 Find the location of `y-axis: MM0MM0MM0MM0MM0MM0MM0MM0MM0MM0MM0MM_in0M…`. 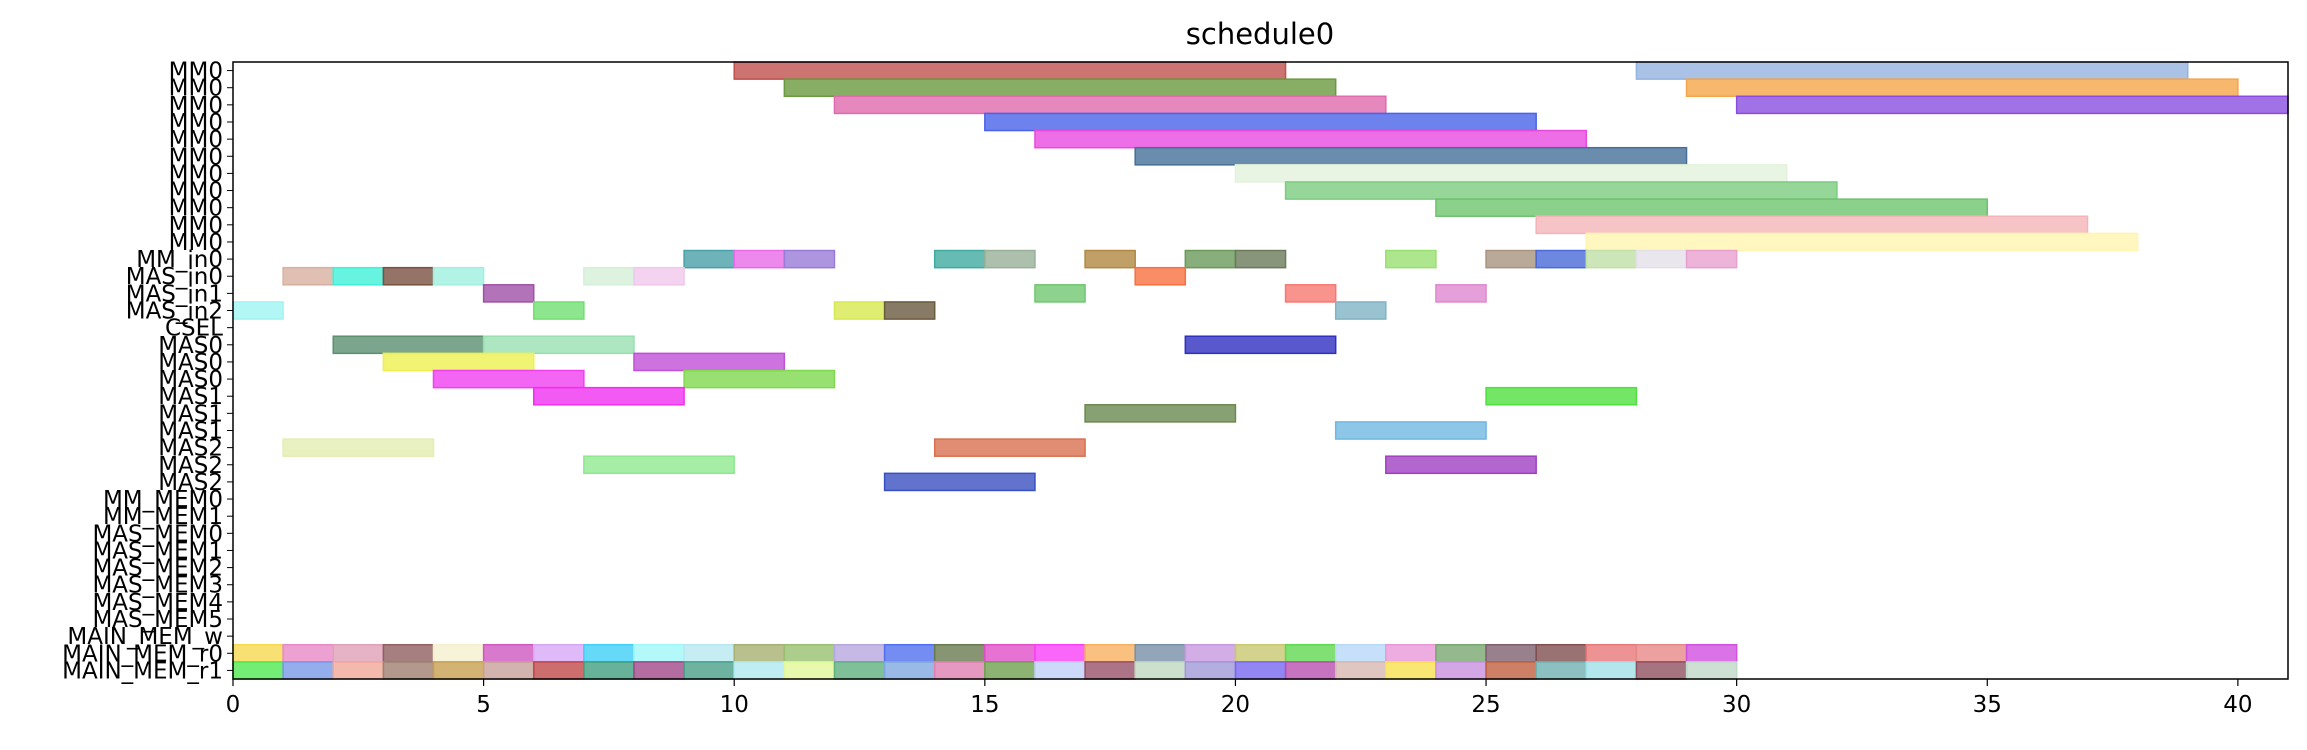

y-axis: MM0MM0MM0MM0MM0MM0MM0MM0MM0MM0MM0MM_in0M… is located at coordinates (147, 371).